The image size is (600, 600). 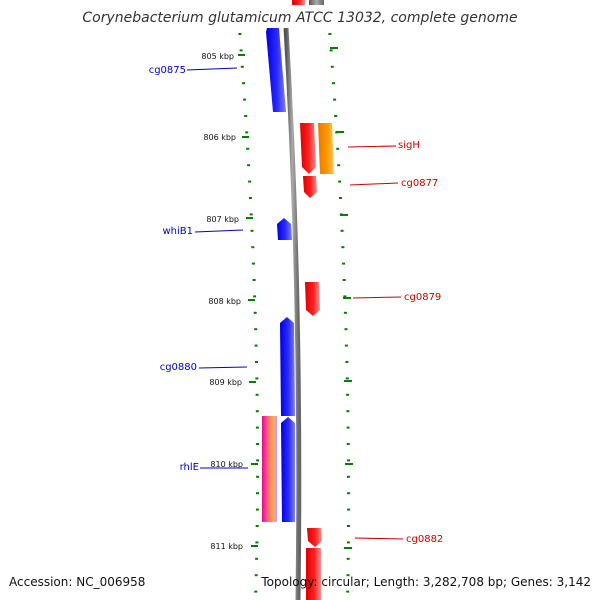 What do you see at coordinates (77, 582) in the screenshot?
I see `accession-text: Accession: NC_006958` at bounding box center [77, 582].